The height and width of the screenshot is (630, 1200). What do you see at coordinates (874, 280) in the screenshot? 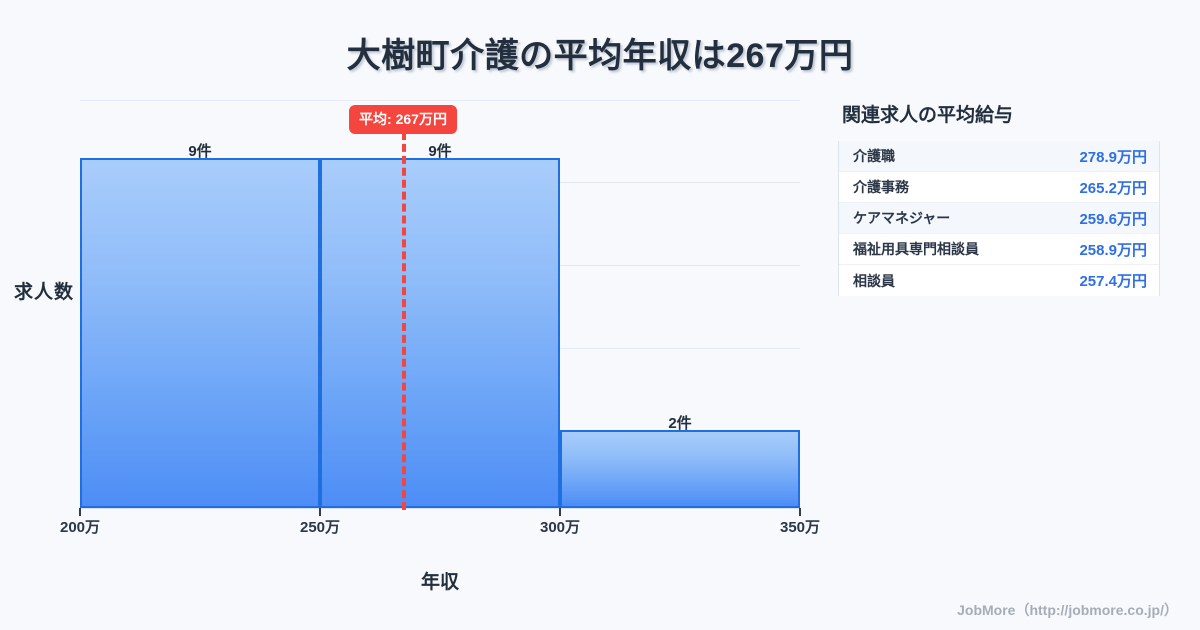
I see `job-title-label: 相談員` at bounding box center [874, 280].